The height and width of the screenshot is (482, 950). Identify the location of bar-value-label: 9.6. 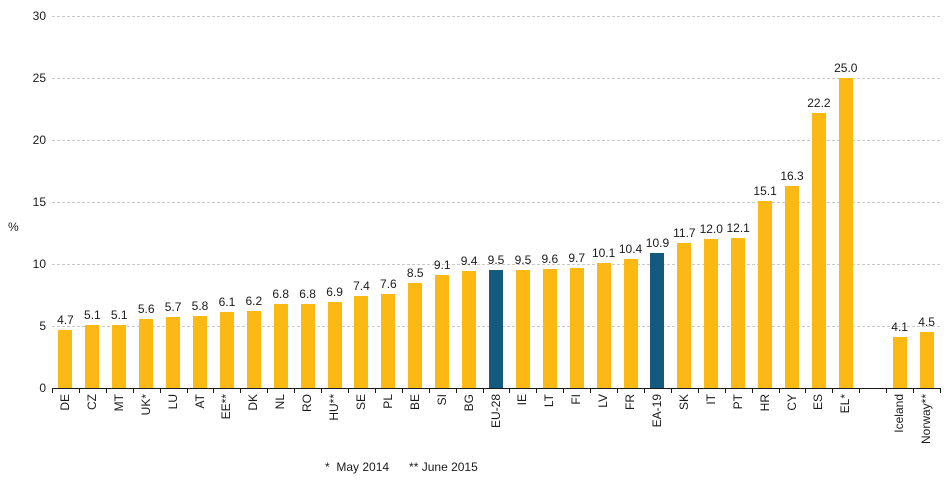
(550, 258).